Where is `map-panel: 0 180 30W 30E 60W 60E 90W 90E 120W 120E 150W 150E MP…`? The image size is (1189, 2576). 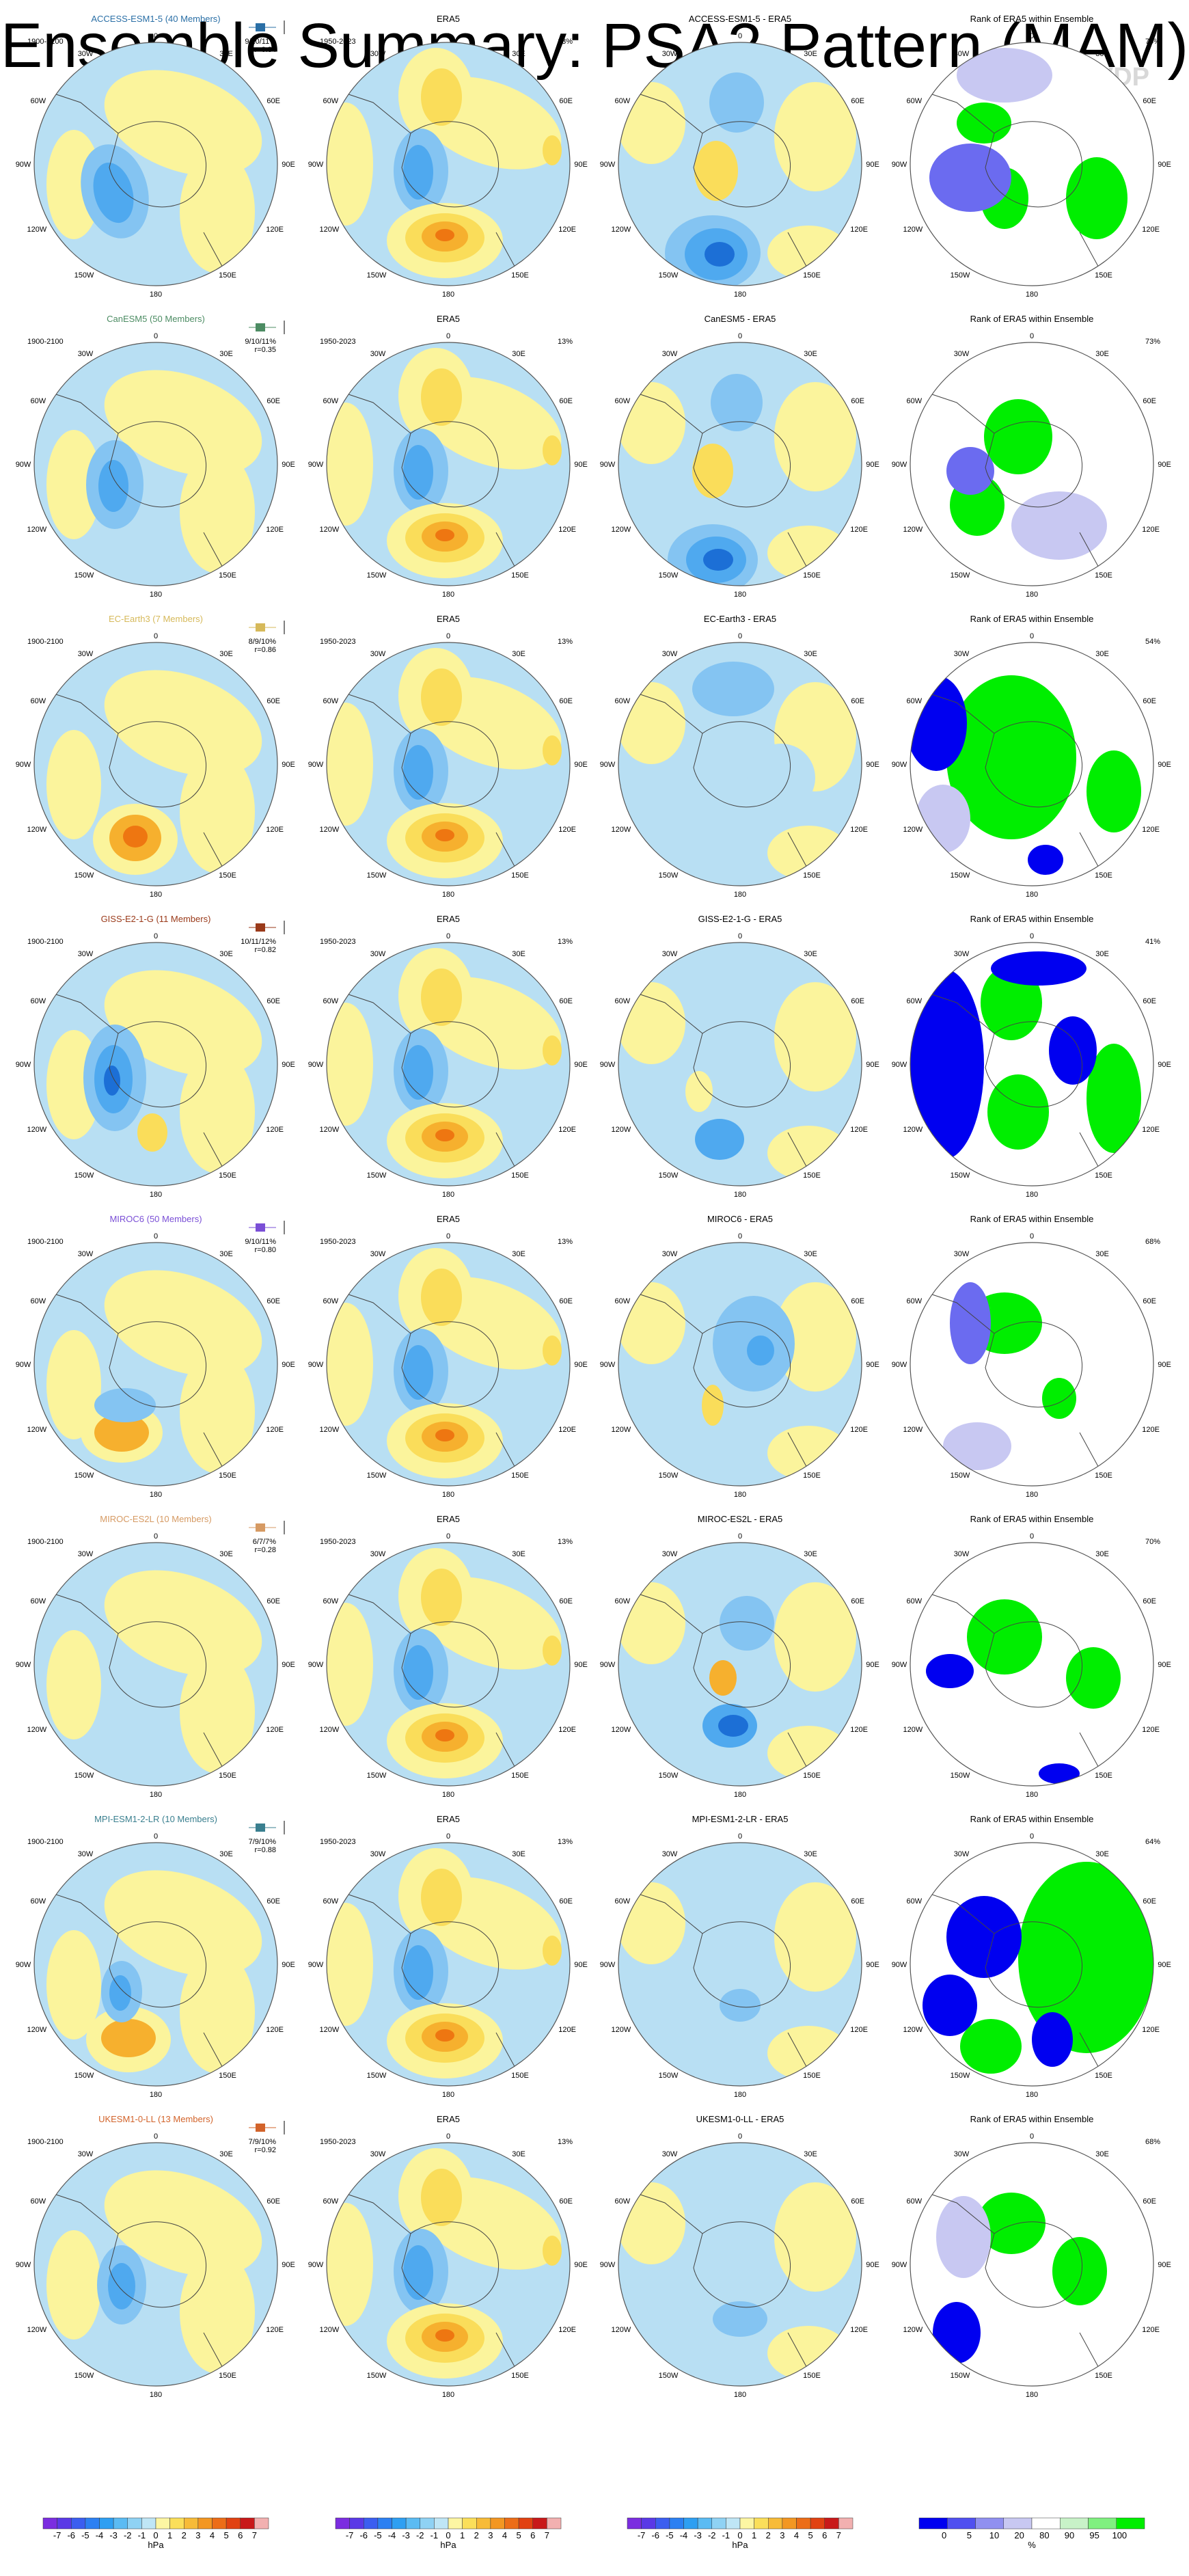 map-panel: 0 180 30W 30E 60W 60E 90W 90E 120W 120E 150W 150E MP… is located at coordinates (155, 1957).